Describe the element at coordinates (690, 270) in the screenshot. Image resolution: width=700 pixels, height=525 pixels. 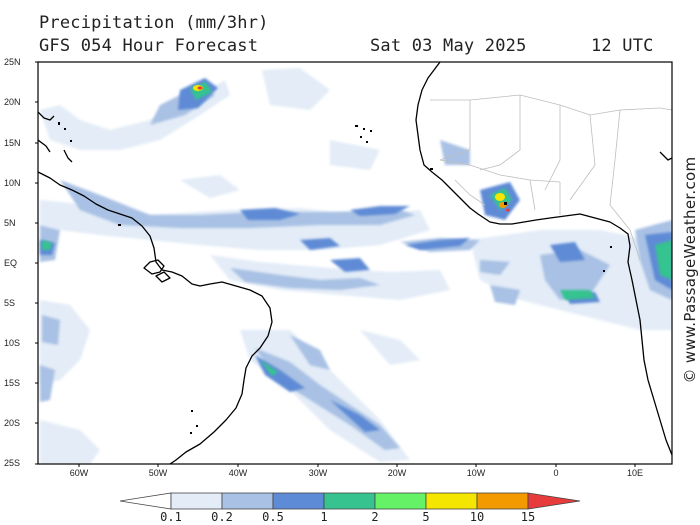
I see `credit-watermark: © www.PassageWeather.com` at that location.